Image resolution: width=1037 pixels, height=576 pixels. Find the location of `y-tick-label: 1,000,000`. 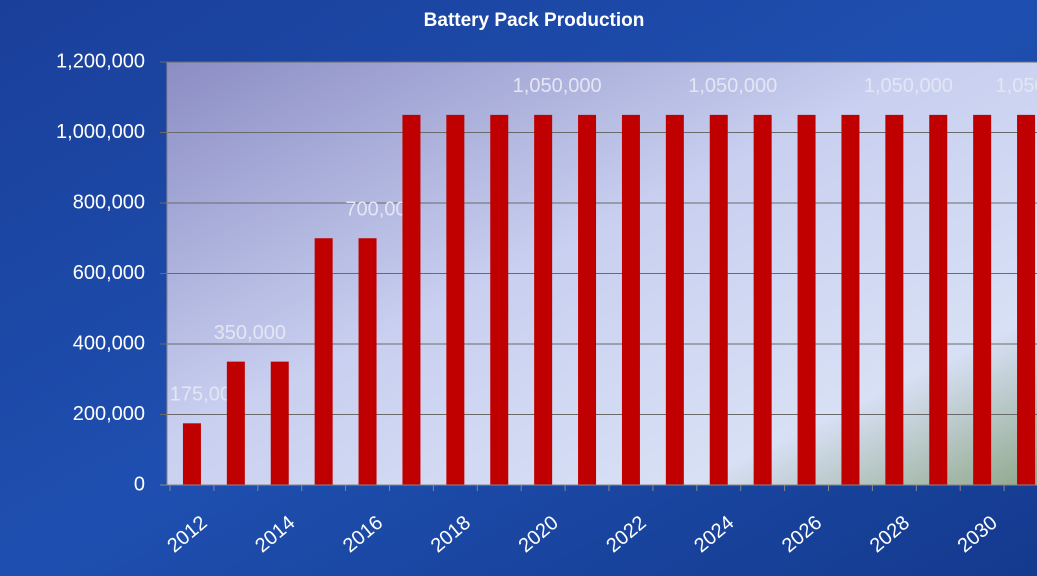

y-tick-label: 1,000,000 is located at coordinates (100, 132).